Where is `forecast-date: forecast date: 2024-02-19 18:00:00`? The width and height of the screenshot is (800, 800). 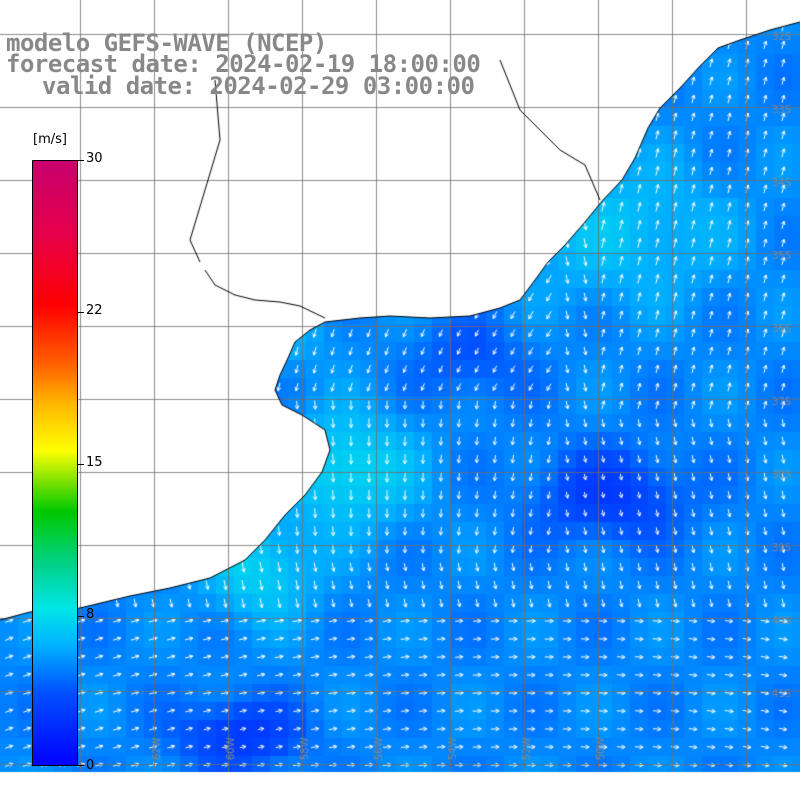 forecast-date: forecast date: 2024-02-19 18:00:00 is located at coordinates (243, 64).